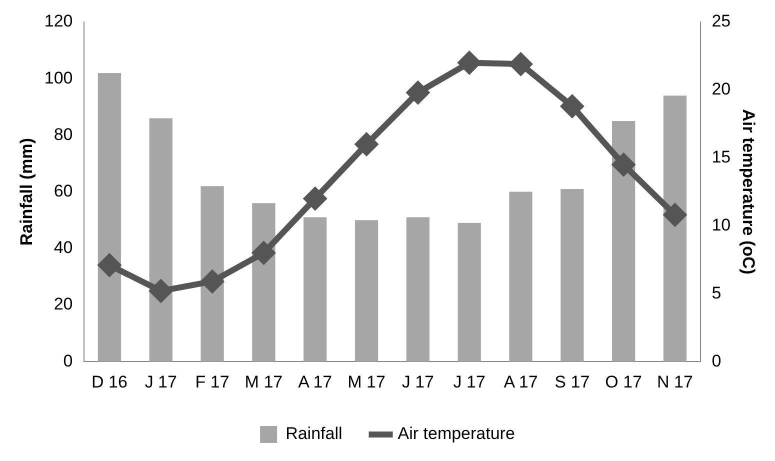 This screenshot has width=775, height=461. Describe the element at coordinates (212, 382) in the screenshot. I see `x-tick-label: F 17` at that location.